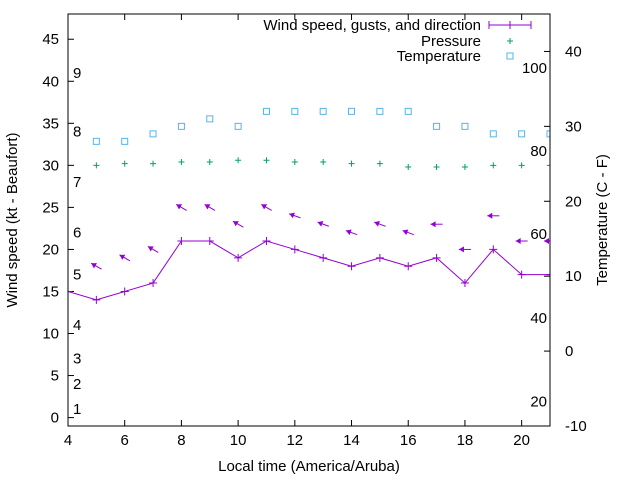 The image size is (640, 485). What do you see at coordinates (372, 25) in the screenshot?
I see `legend-label: Wind speed, gusts, and direction` at bounding box center [372, 25].